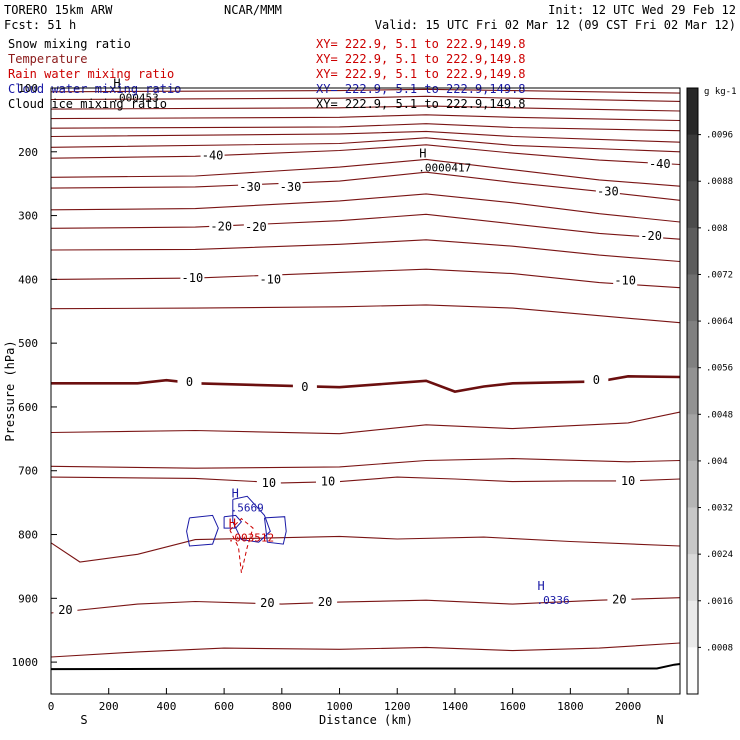 The height and width of the screenshot is (740, 740). What do you see at coordinates (28, 471) in the screenshot?
I see `y-tick-label: 700` at bounding box center [28, 471].